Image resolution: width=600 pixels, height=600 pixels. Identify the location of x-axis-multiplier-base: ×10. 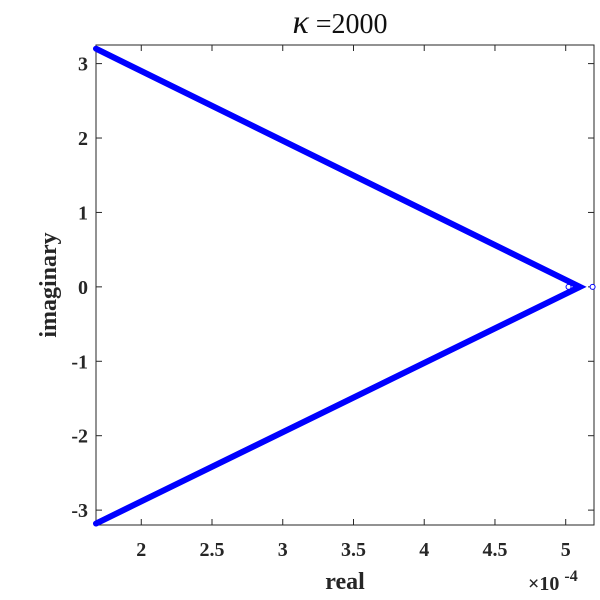
(543, 584).